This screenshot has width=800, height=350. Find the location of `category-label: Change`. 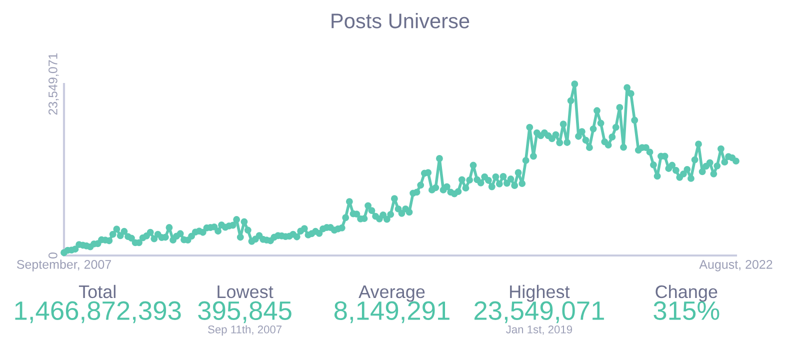

category-label: Change is located at coordinates (687, 293).